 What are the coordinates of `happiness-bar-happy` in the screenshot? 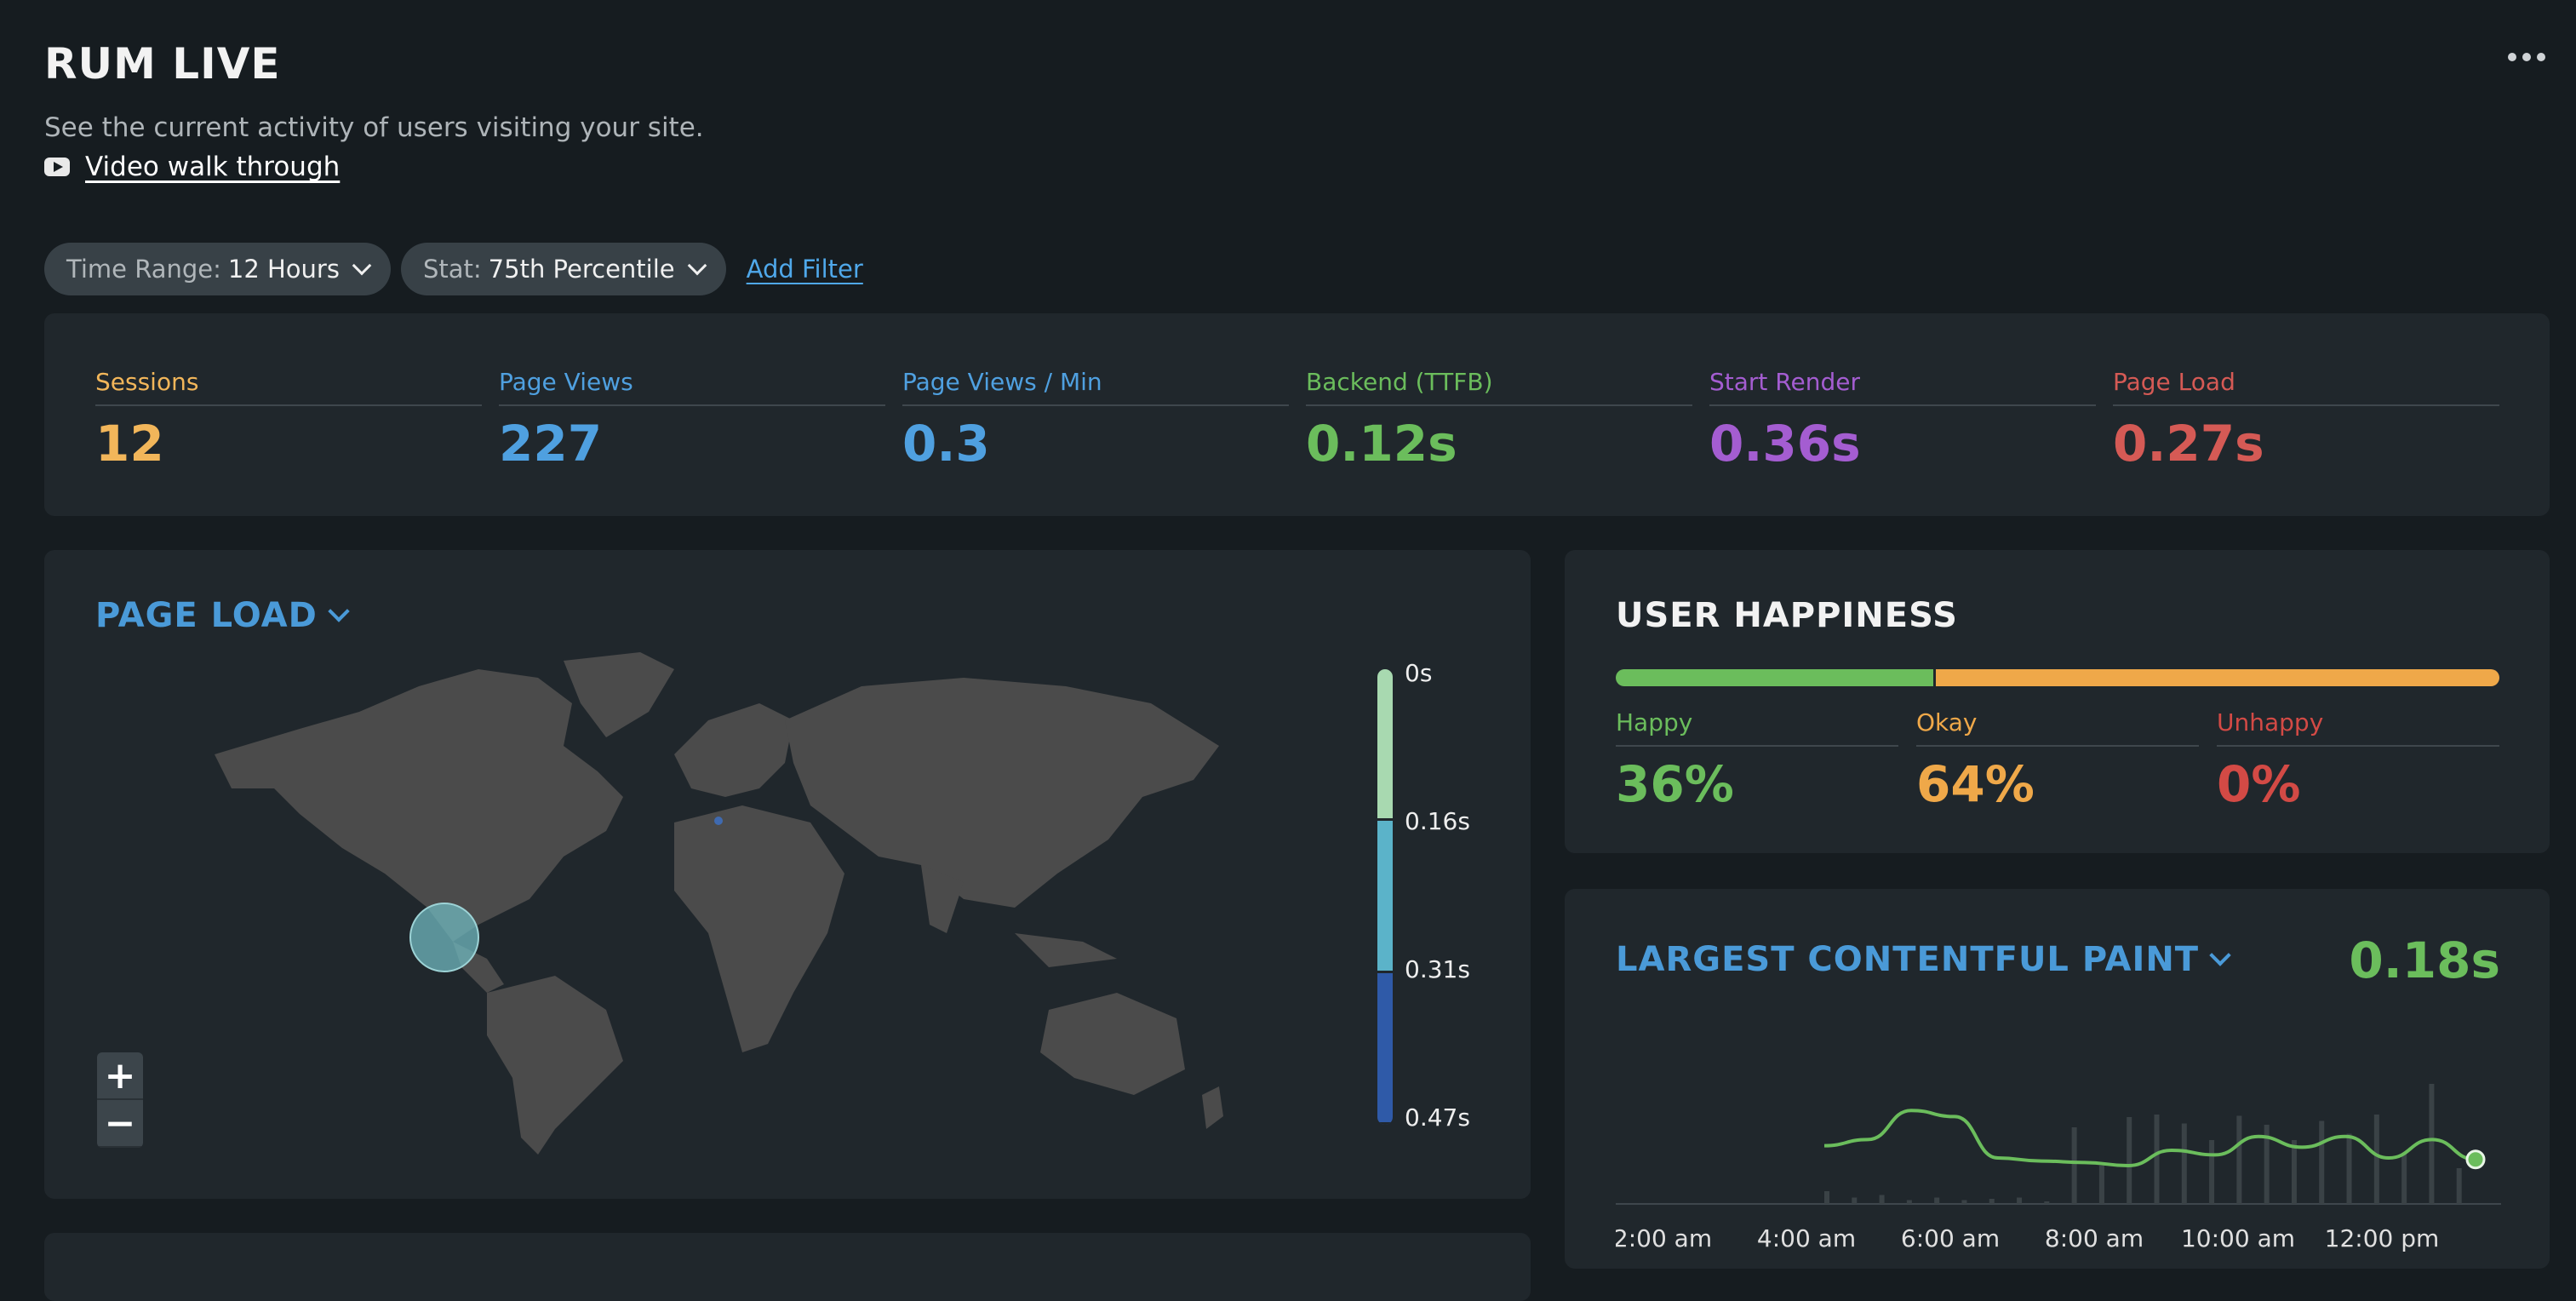 It's located at (1775, 677).